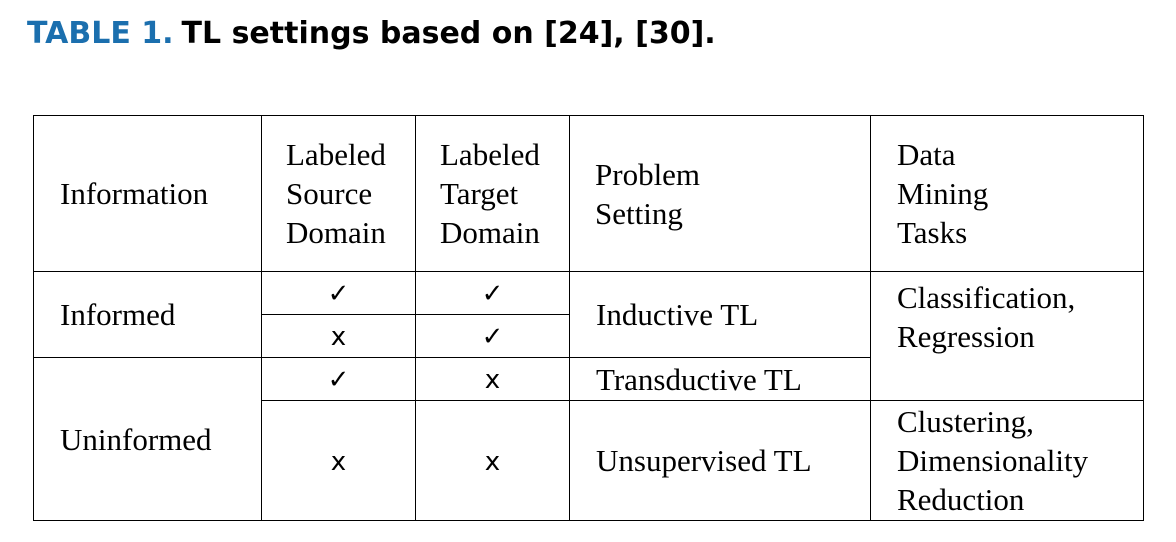 The image size is (1176, 542). Describe the element at coordinates (720, 460) in the screenshot. I see `cell-unsupervised-tl: Unsupervised TL` at that location.